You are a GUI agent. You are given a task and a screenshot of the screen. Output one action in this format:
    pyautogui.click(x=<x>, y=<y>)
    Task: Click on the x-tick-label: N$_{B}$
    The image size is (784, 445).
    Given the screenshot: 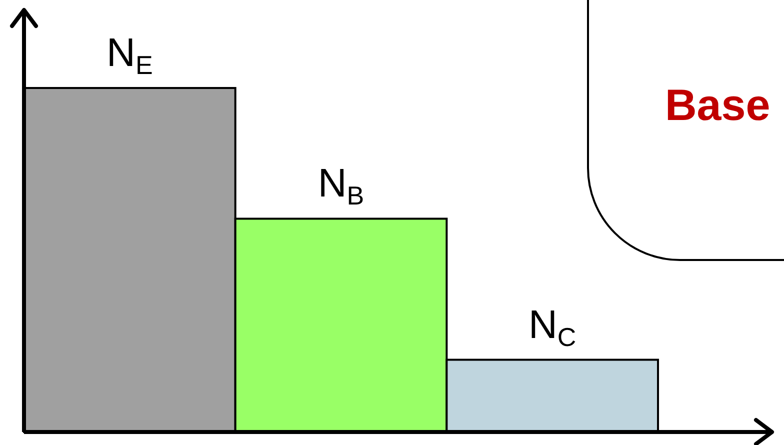 What is the action you would take?
    pyautogui.click(x=341, y=186)
    